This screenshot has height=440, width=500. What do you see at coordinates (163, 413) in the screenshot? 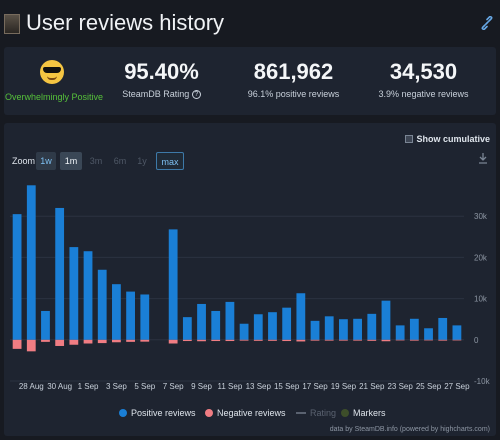
I see `legend-positive-label: Positive reviews` at bounding box center [163, 413].